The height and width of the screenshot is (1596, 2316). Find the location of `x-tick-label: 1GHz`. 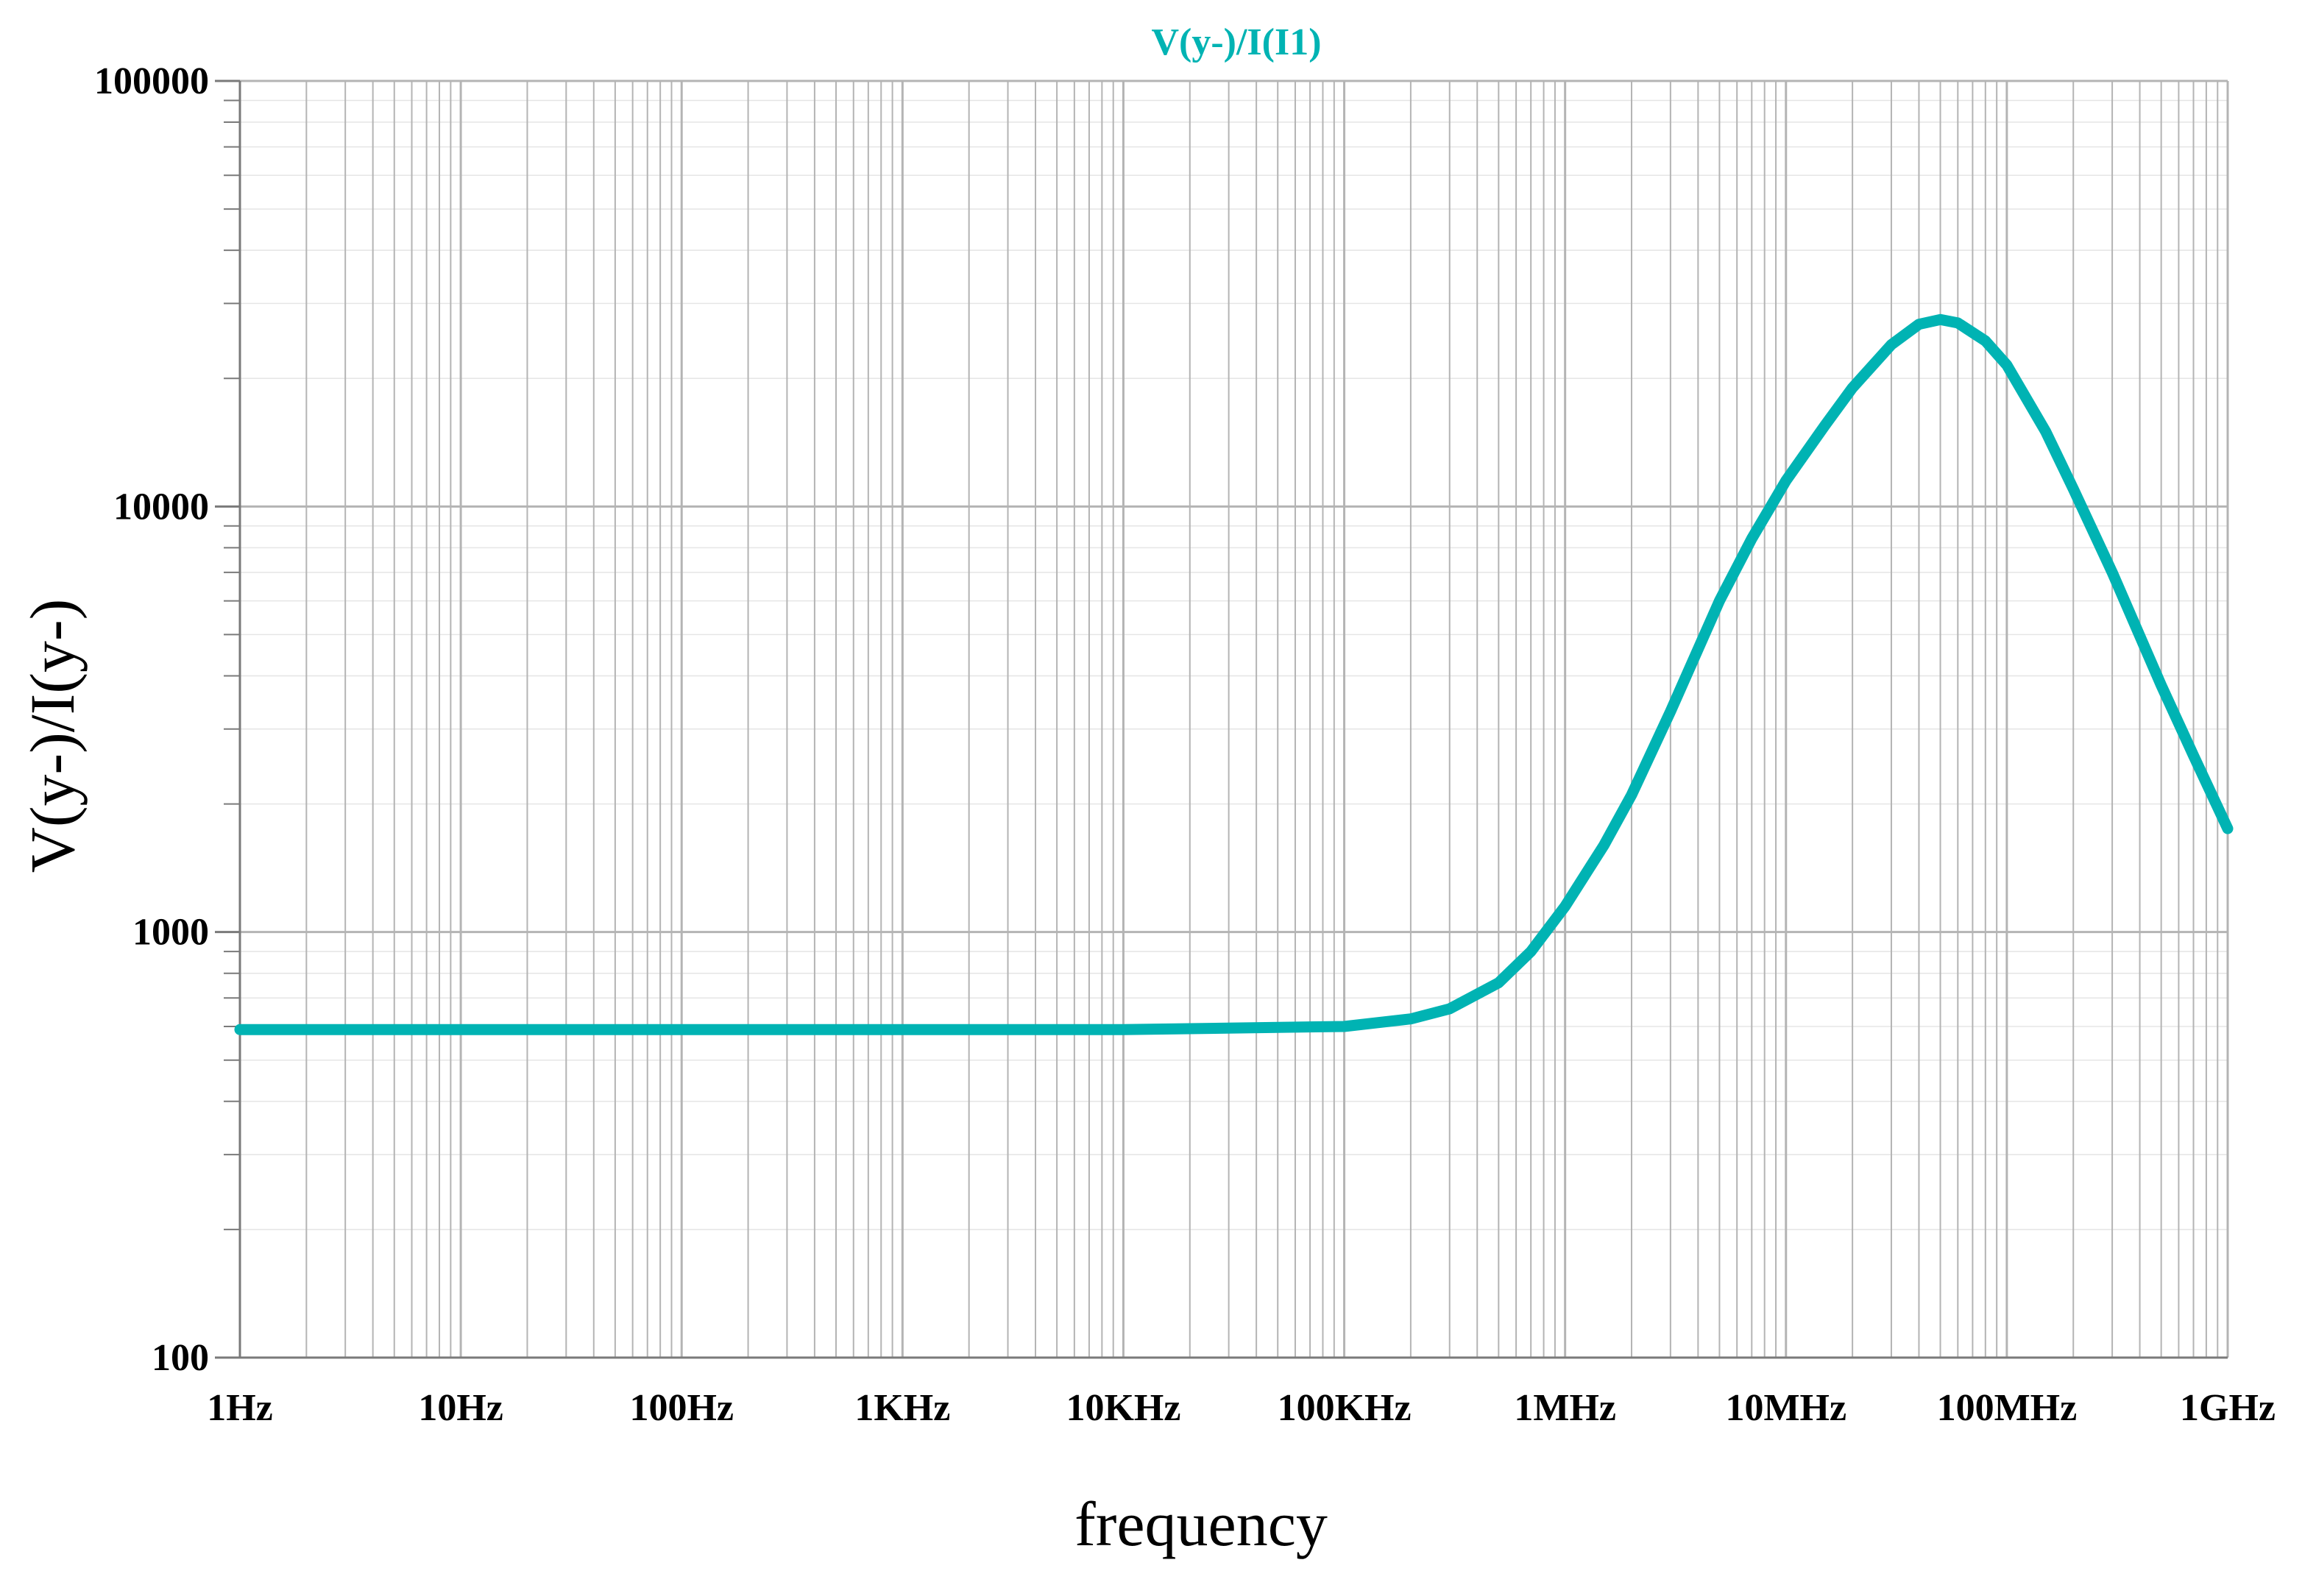

x-tick-label: 1GHz is located at coordinates (2228, 1408).